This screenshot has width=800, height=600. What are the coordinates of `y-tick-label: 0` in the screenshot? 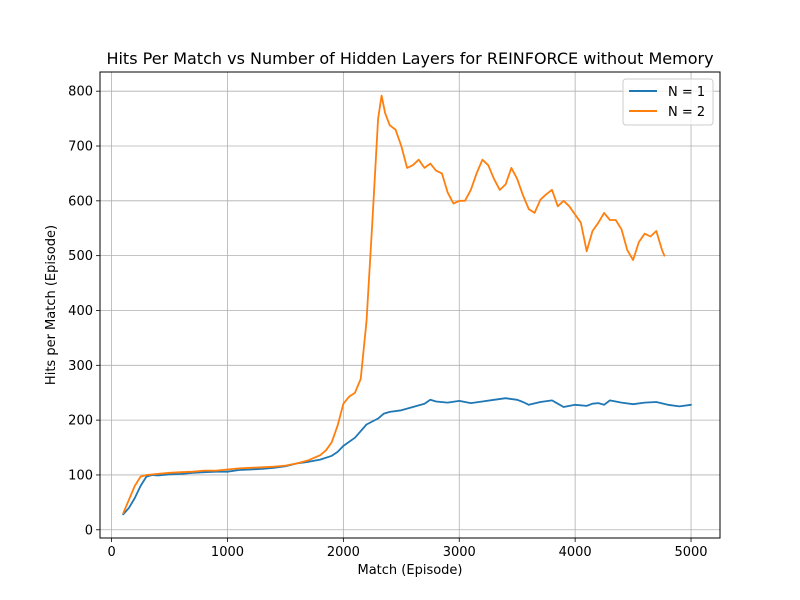 It's located at (89, 530).